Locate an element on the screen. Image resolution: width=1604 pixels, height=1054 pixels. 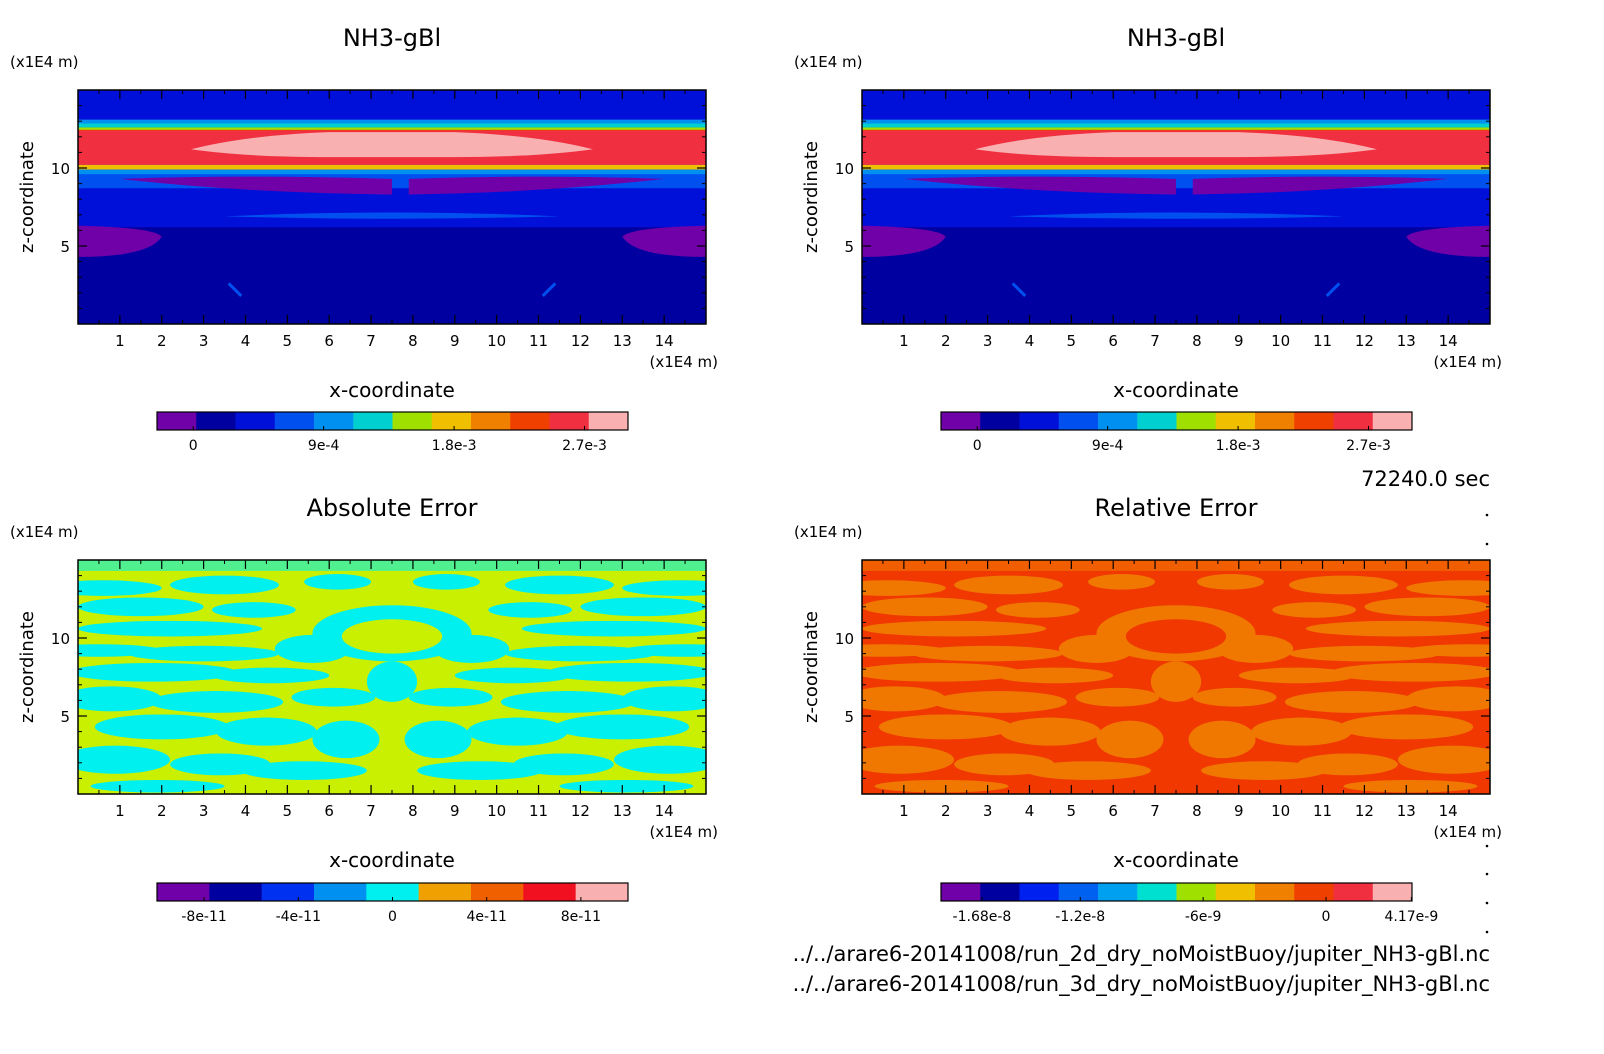
x-axis-label: x-coordinate is located at coordinates (392, 390).